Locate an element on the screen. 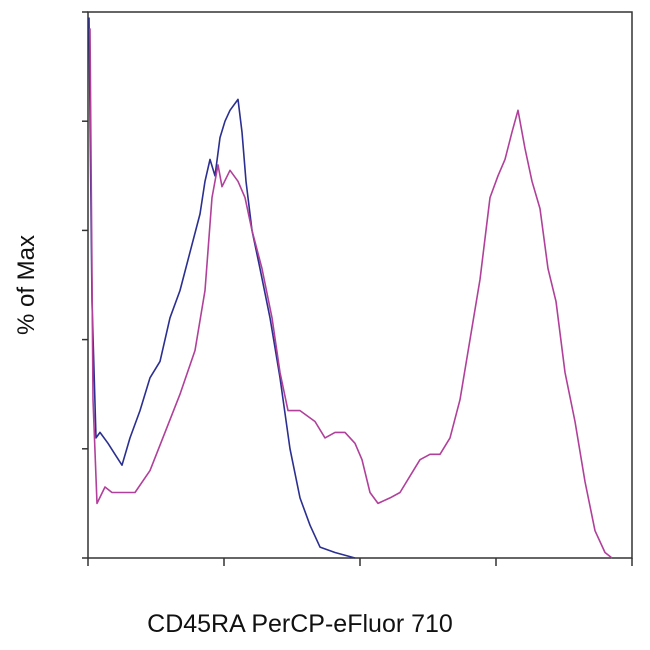 Image resolution: width=650 pixels, height=650 pixels. x-axis-label: CD45RA PerCP-eFluor 710 is located at coordinates (300, 624).